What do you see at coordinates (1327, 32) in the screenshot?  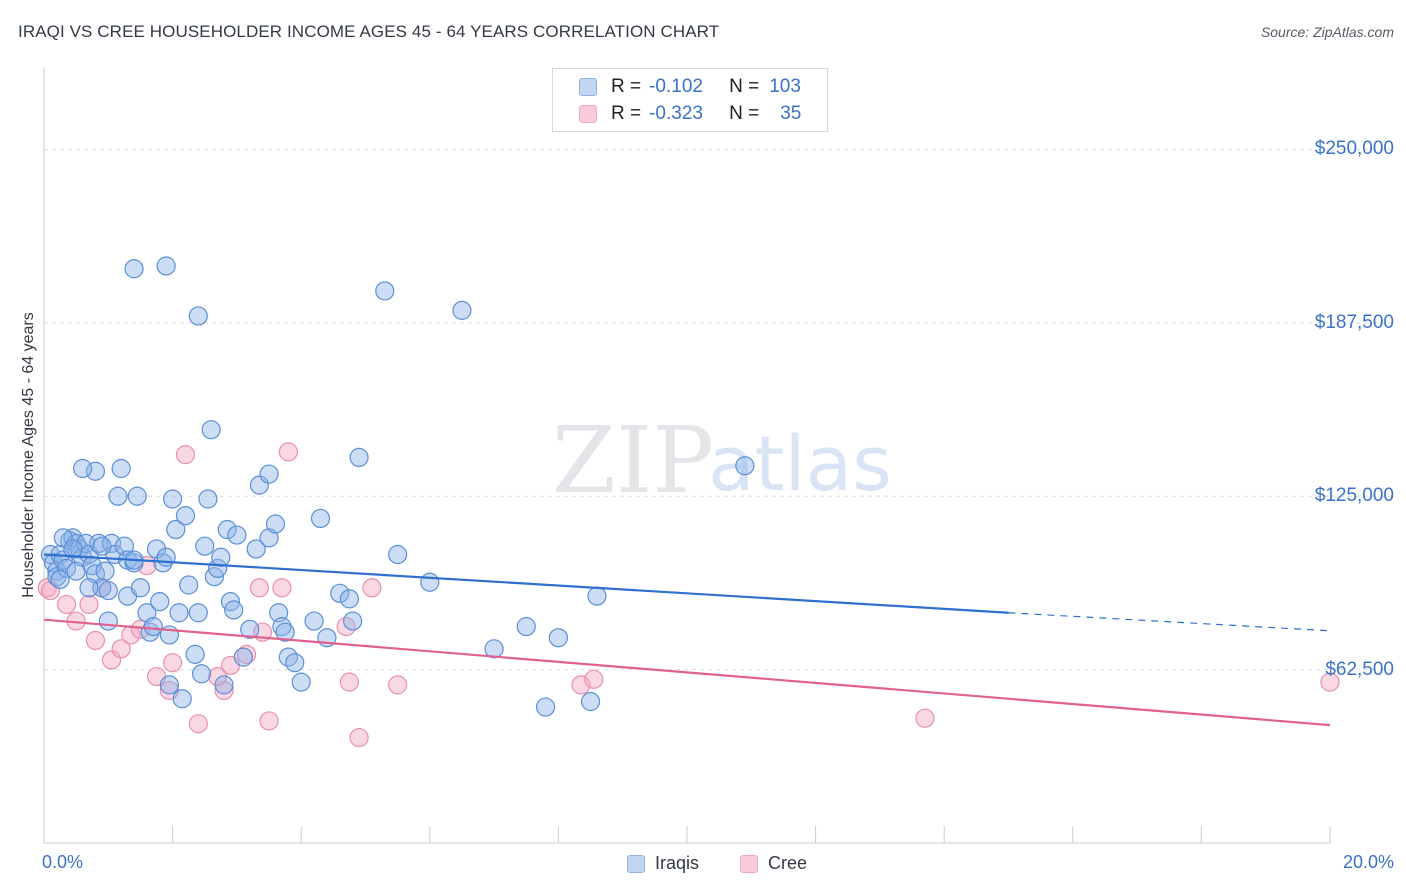 I see `source-label: Source: ZipAtlas.com` at bounding box center [1327, 32].